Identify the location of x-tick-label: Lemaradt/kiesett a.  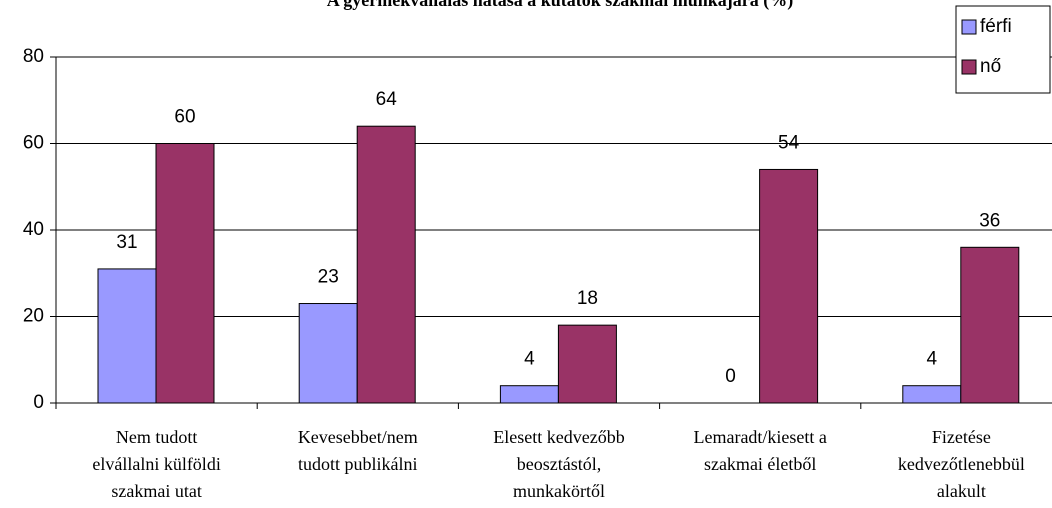
(759, 437).